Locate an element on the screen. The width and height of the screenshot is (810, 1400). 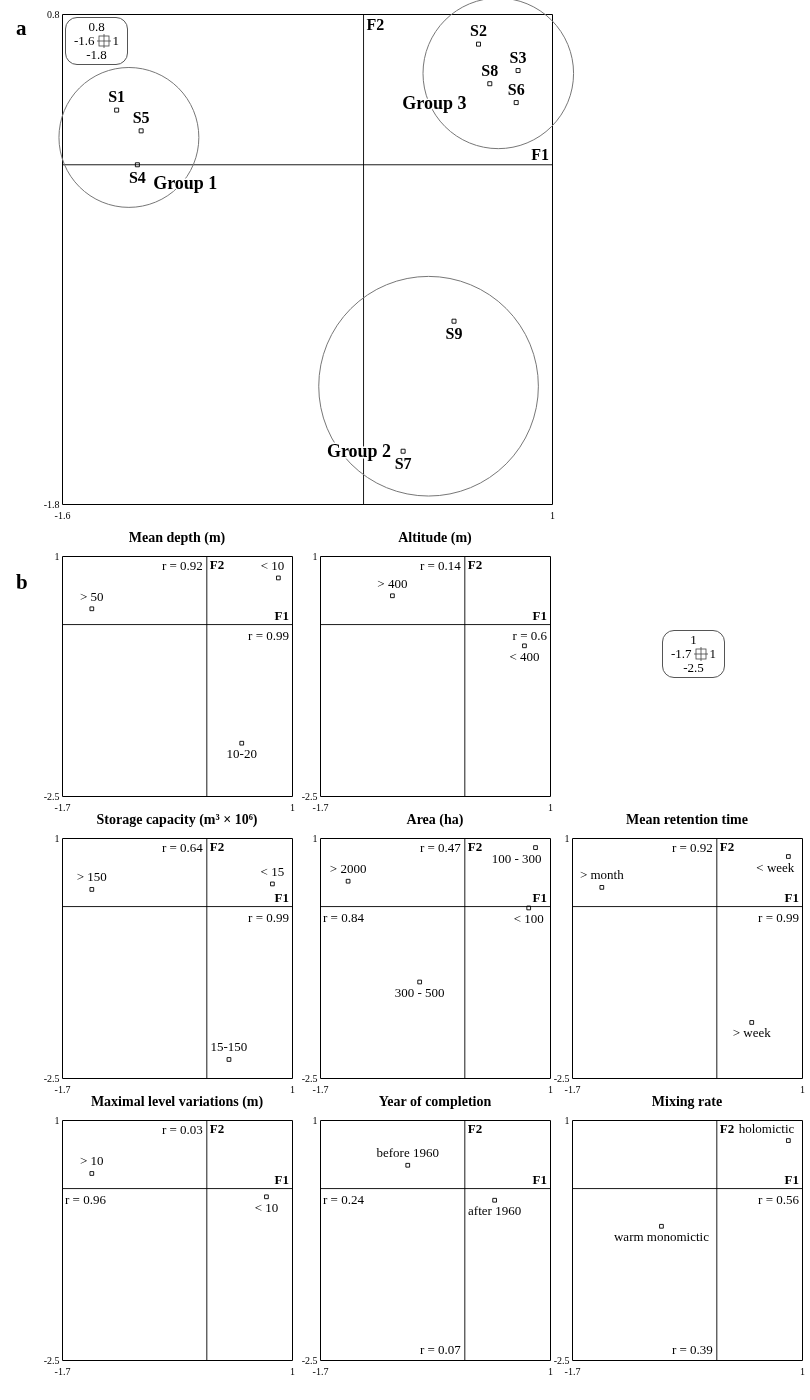
annotation: S2 is located at coordinates (478, 31).